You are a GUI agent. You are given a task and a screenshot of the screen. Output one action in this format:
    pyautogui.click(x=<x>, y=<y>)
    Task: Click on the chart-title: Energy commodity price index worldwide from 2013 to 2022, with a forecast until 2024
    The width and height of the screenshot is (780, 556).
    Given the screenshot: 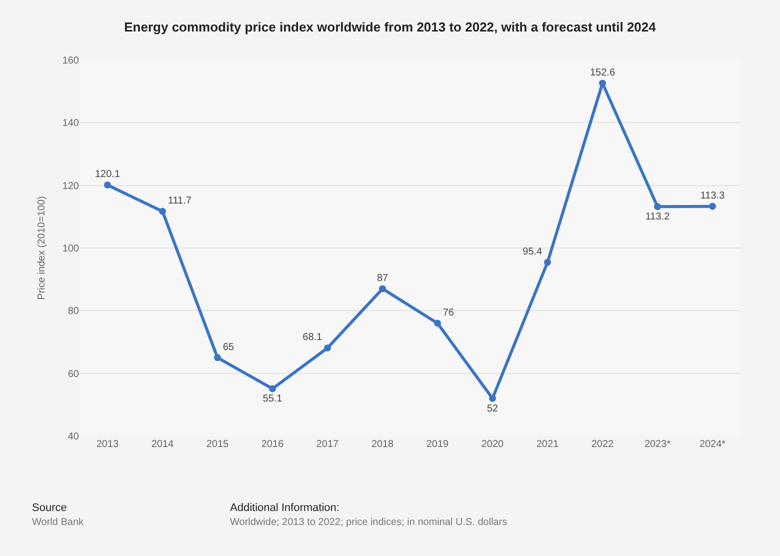 What is the action you would take?
    pyautogui.click(x=390, y=26)
    